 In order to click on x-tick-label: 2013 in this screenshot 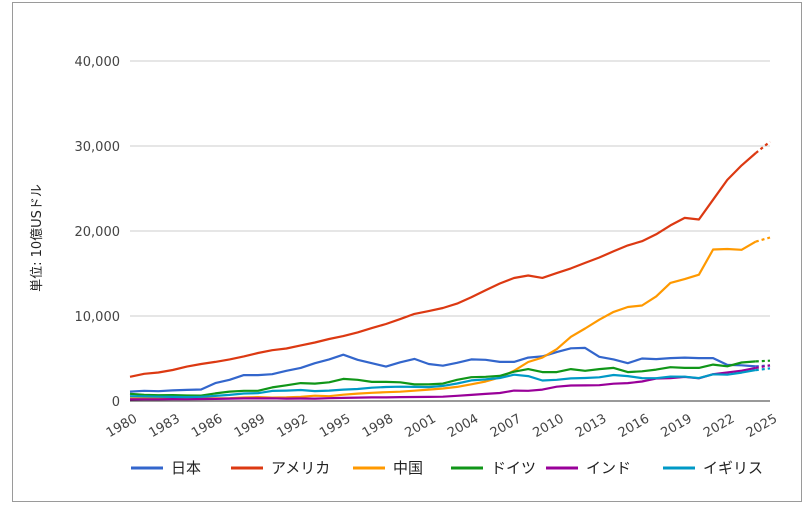, I will do `click(591, 426)`.